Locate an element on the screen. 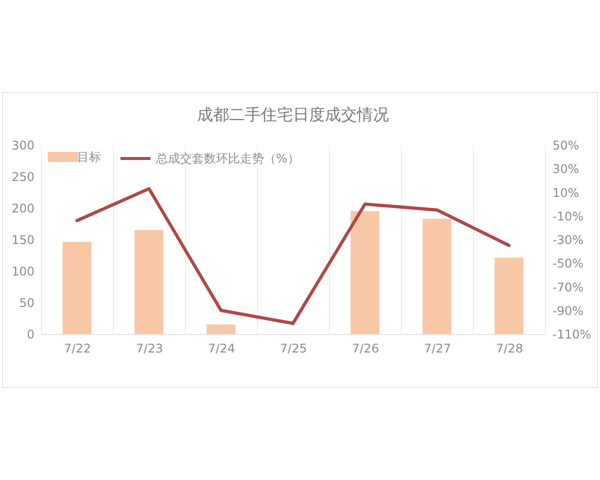 Image resolution: width=600 pixels, height=480 pixels. y-tick-label: 100 is located at coordinates (23, 271).